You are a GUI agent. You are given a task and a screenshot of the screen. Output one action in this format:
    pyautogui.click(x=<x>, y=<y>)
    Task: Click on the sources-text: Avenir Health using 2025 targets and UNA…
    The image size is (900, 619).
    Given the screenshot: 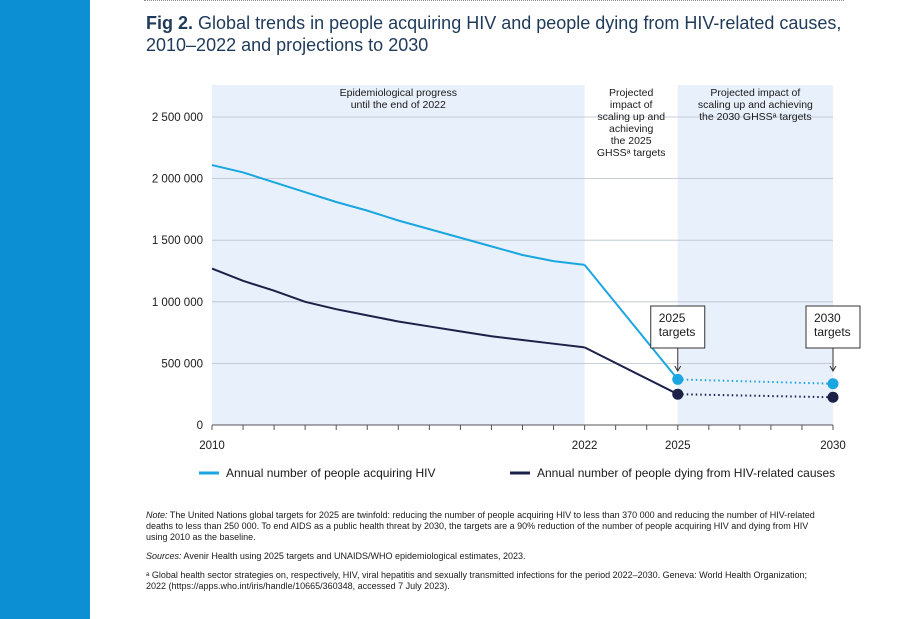 What is the action you would take?
    pyautogui.click(x=353, y=556)
    